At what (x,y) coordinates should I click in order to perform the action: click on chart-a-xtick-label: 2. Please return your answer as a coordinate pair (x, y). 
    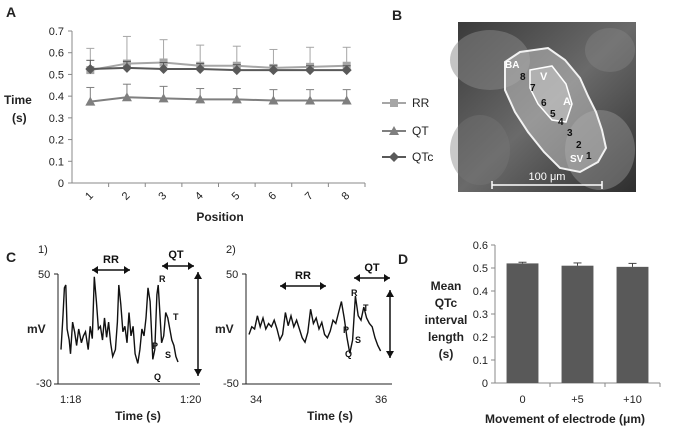
    Looking at the image, I should click on (126, 196).